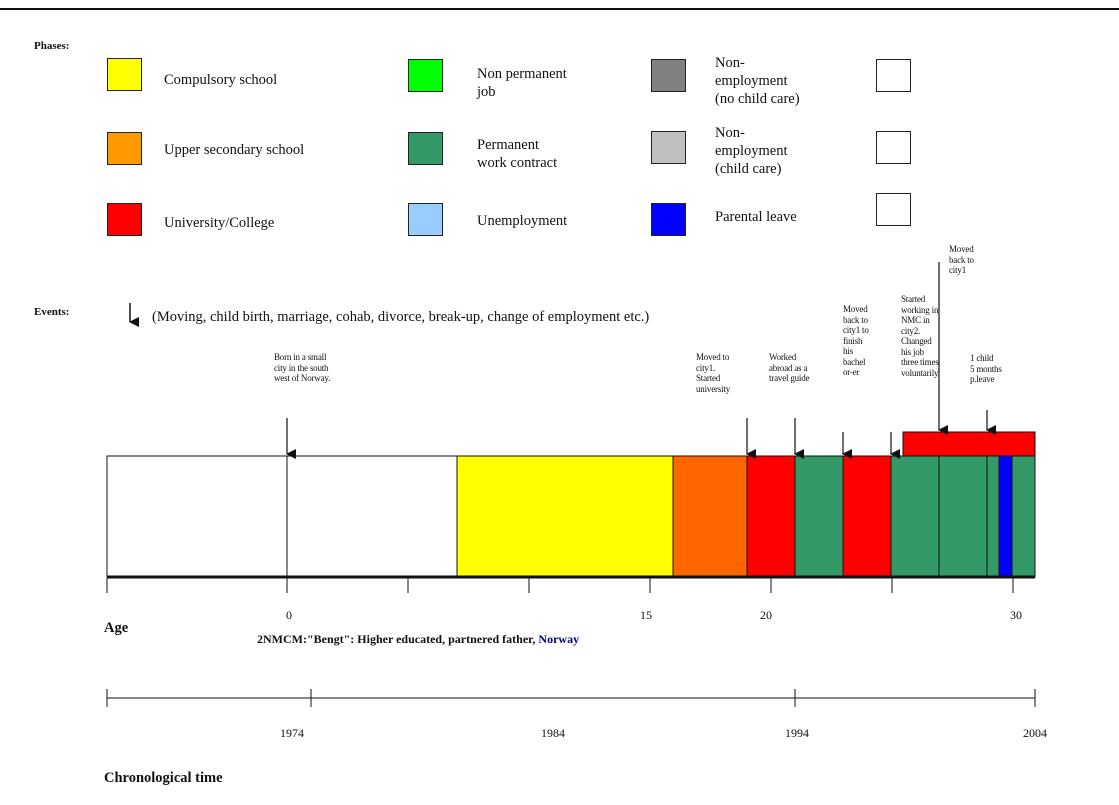 The image size is (1119, 805). Describe the element at coordinates (668, 219) in the screenshot. I see `legend-swatch-parental-leave` at that location.